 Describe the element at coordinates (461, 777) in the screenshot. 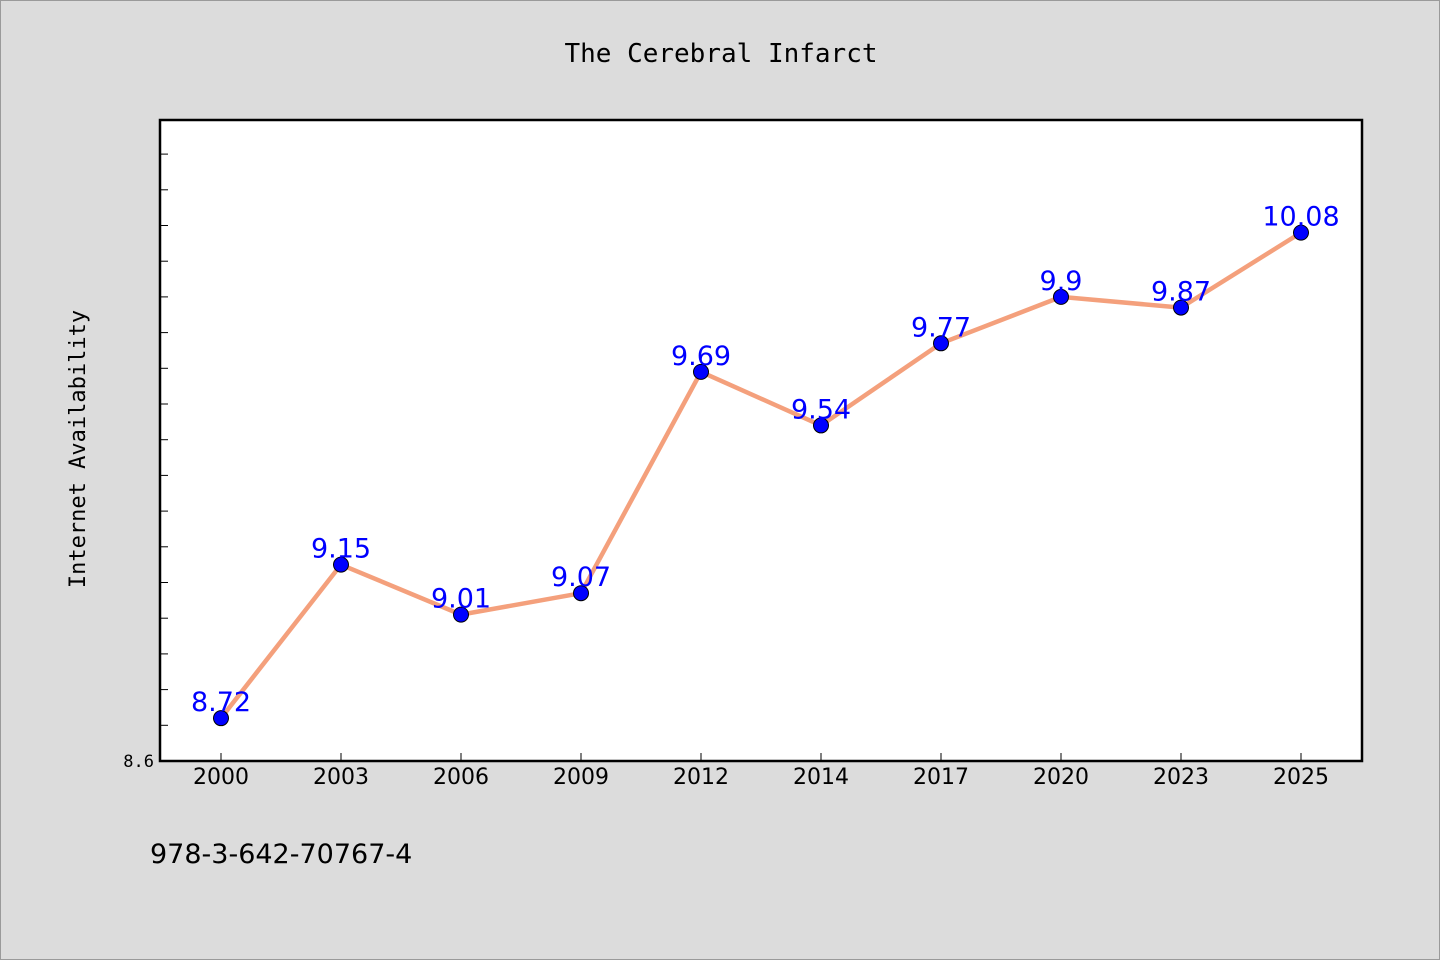

I see `x-tick-label: 2006` at that location.